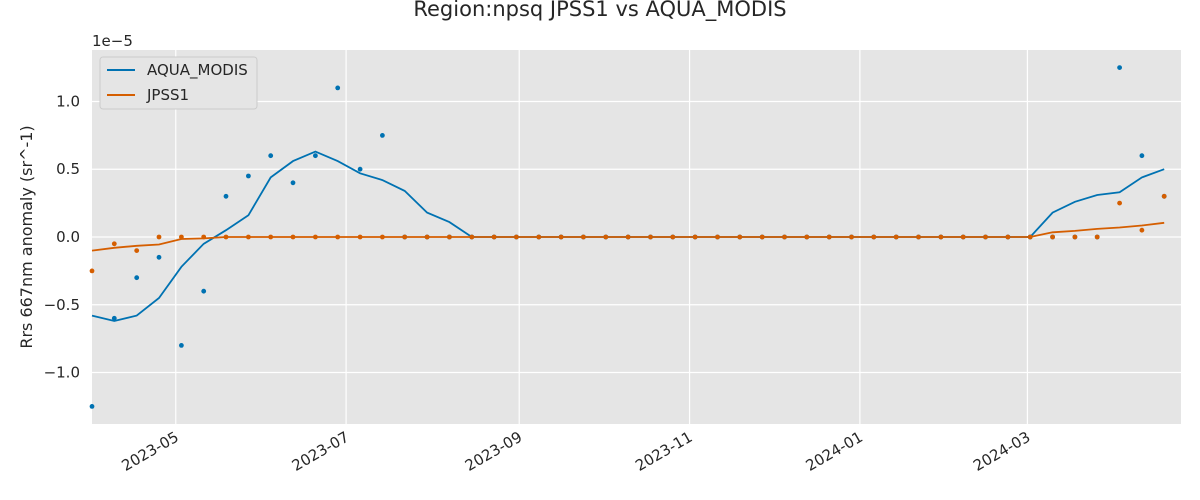  Describe the element at coordinates (197, 70) in the screenshot. I see `legend-label-aqua-modis: AQUA_MODIS` at that location.